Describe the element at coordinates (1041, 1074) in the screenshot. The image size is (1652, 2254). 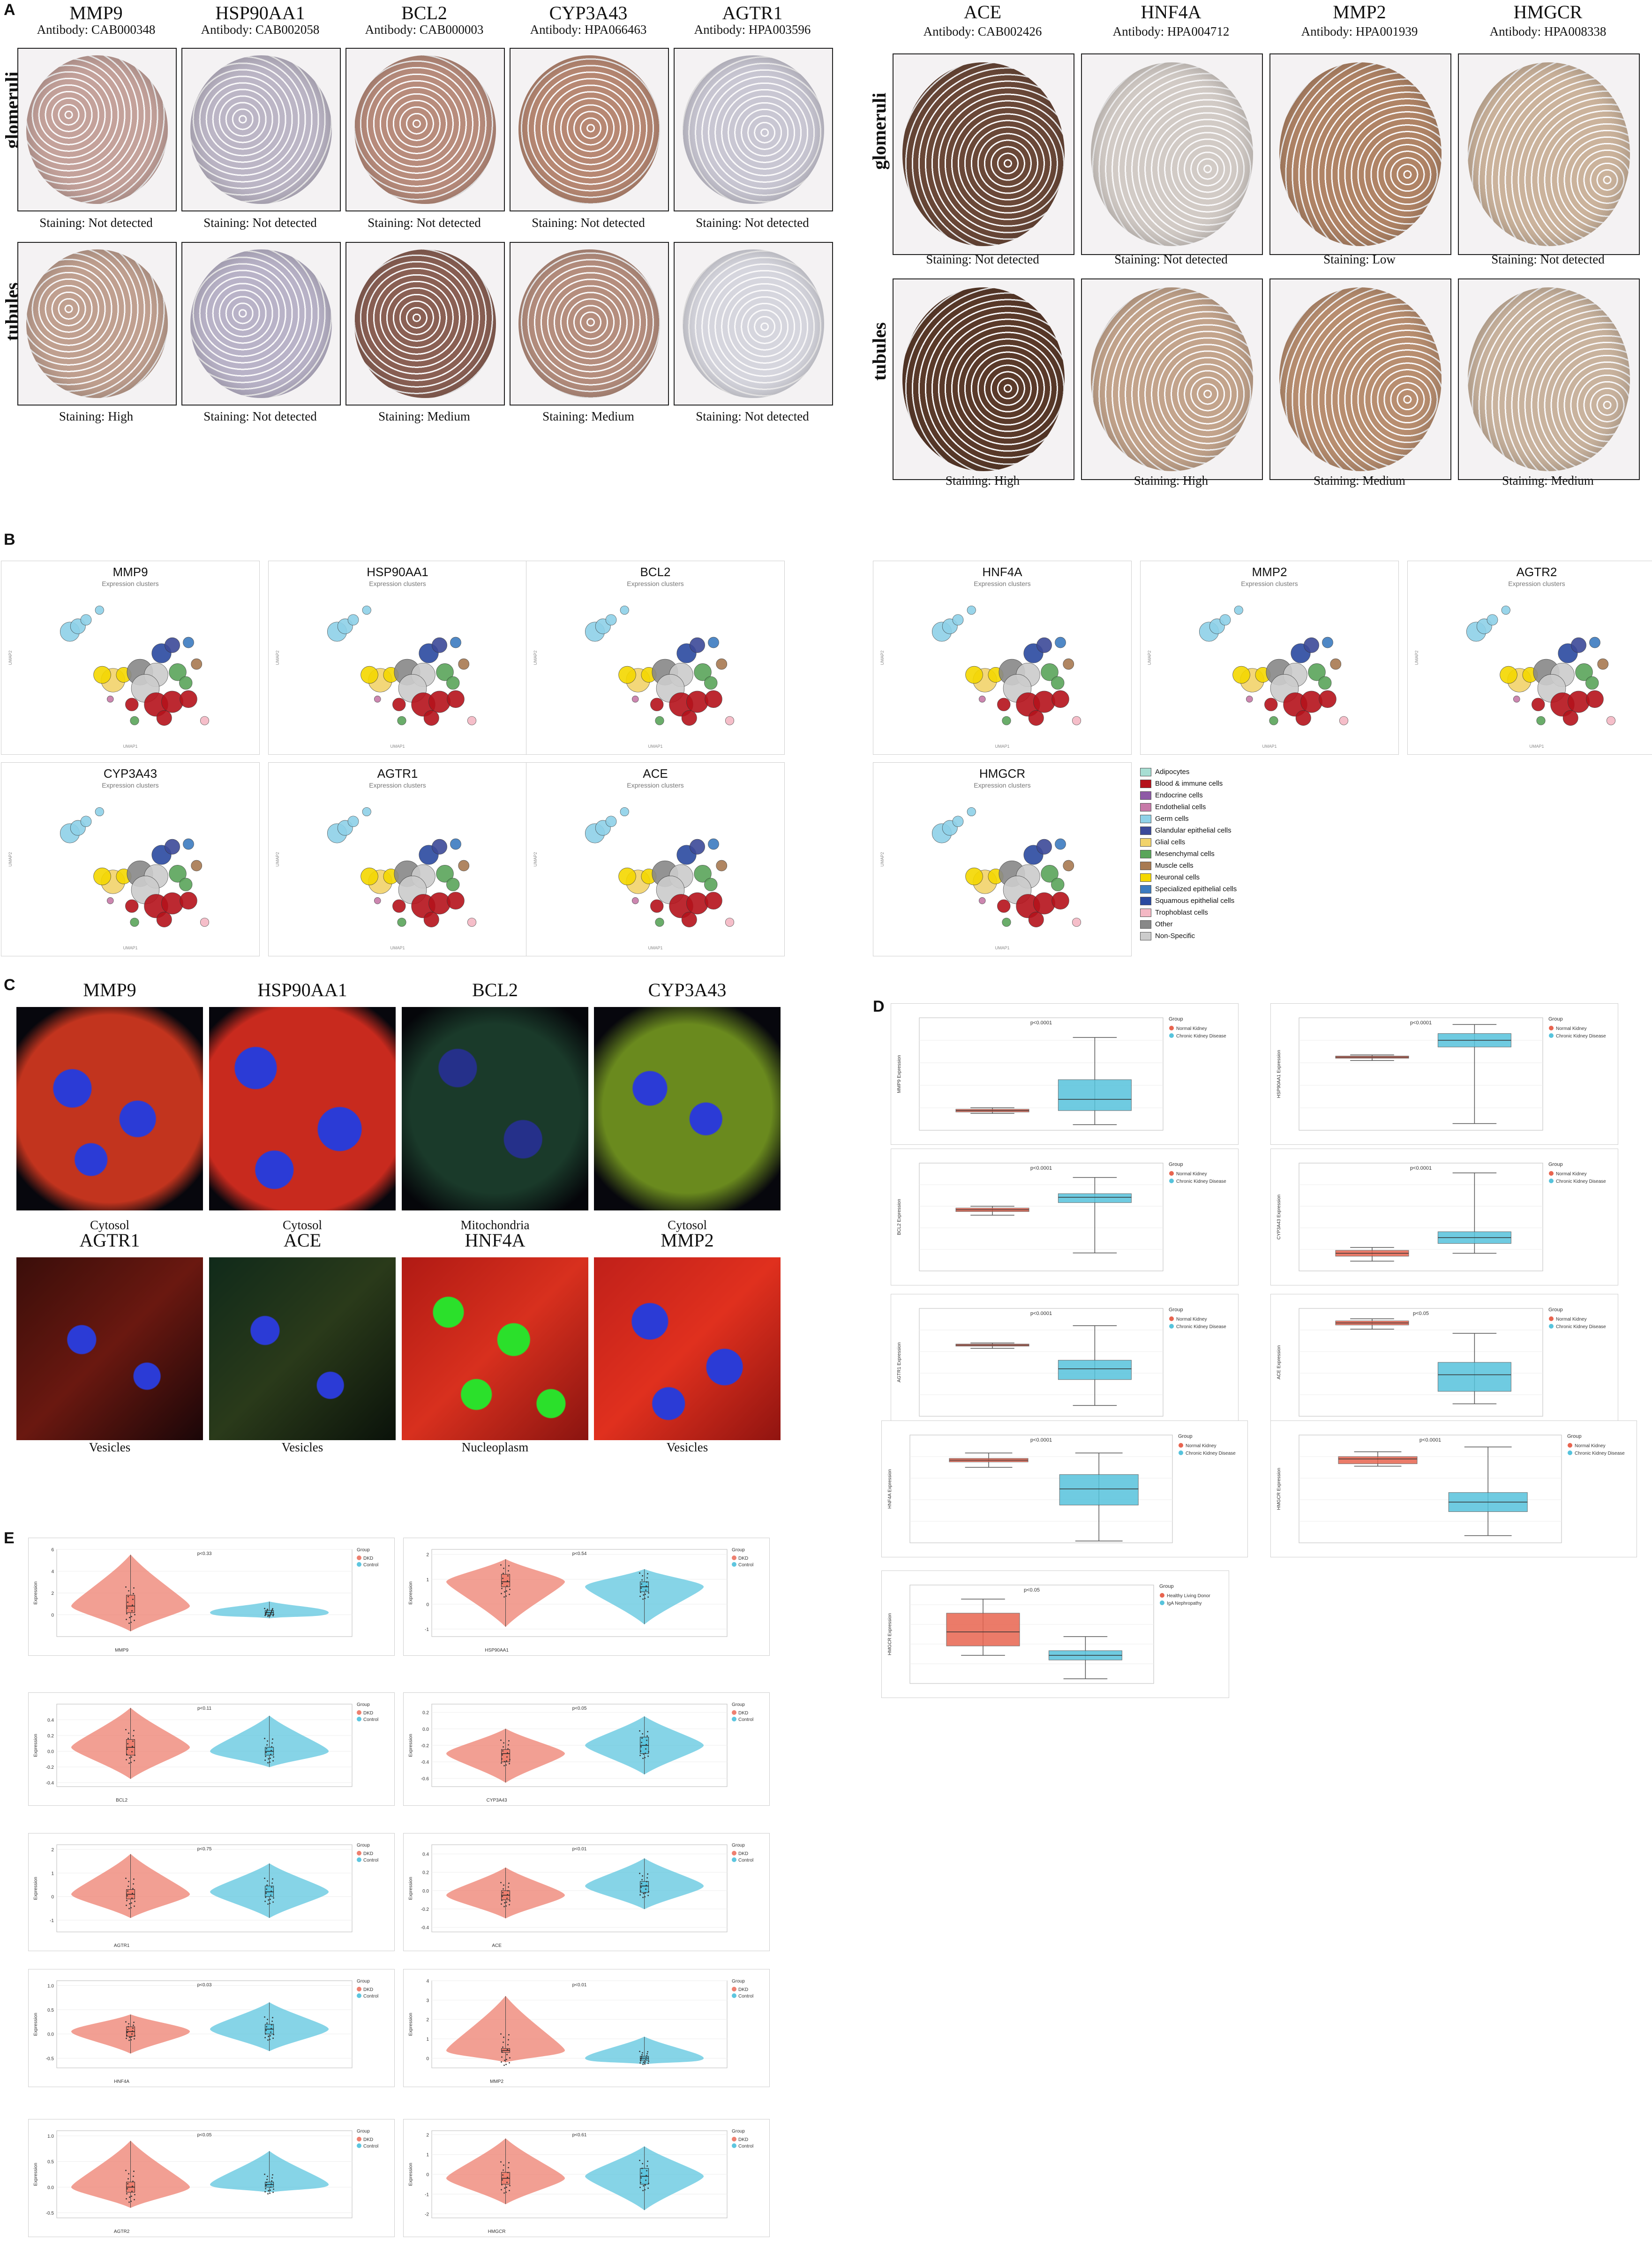
I see `plot-area` at that location.